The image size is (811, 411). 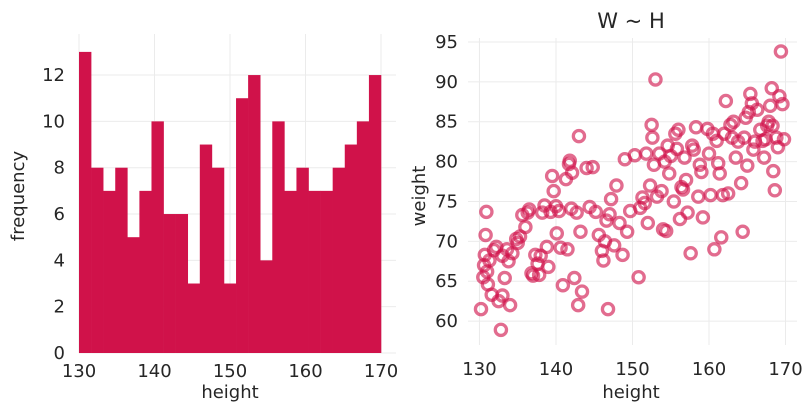 What do you see at coordinates (556, 369) in the screenshot?
I see `scatter-x-tick-label: 140` at bounding box center [556, 369].